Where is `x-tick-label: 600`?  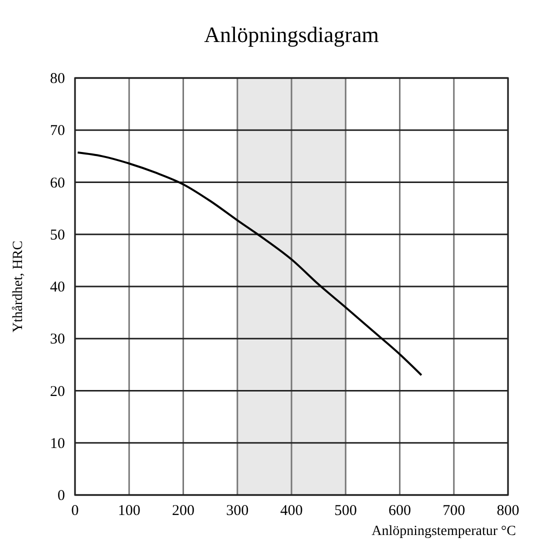 x-tick-label: 600 is located at coordinates (399, 511).